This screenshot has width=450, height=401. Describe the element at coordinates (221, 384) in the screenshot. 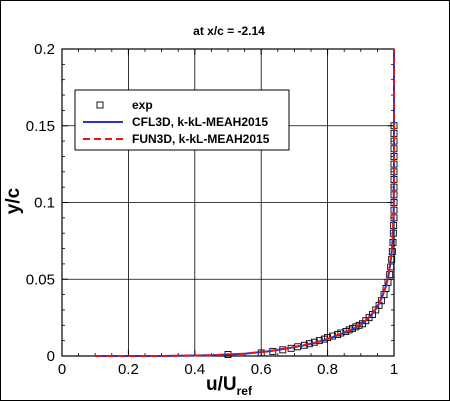

I see `x-axis-label: u/U` at that location.